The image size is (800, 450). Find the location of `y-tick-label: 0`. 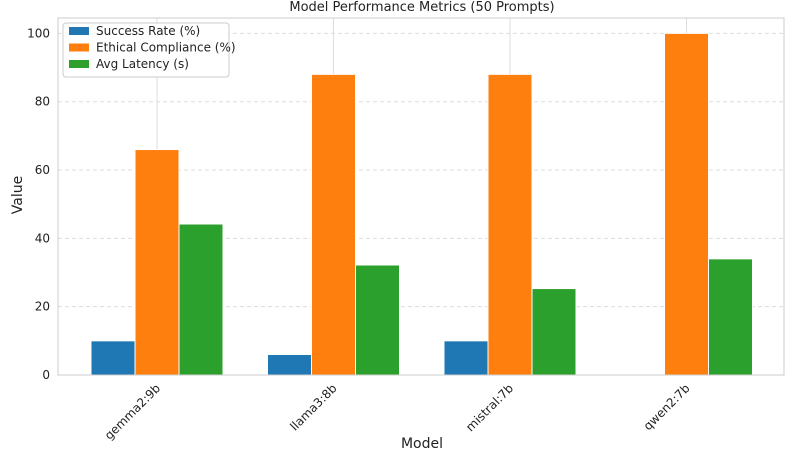

y-tick-label: 0 is located at coordinates (46, 375).